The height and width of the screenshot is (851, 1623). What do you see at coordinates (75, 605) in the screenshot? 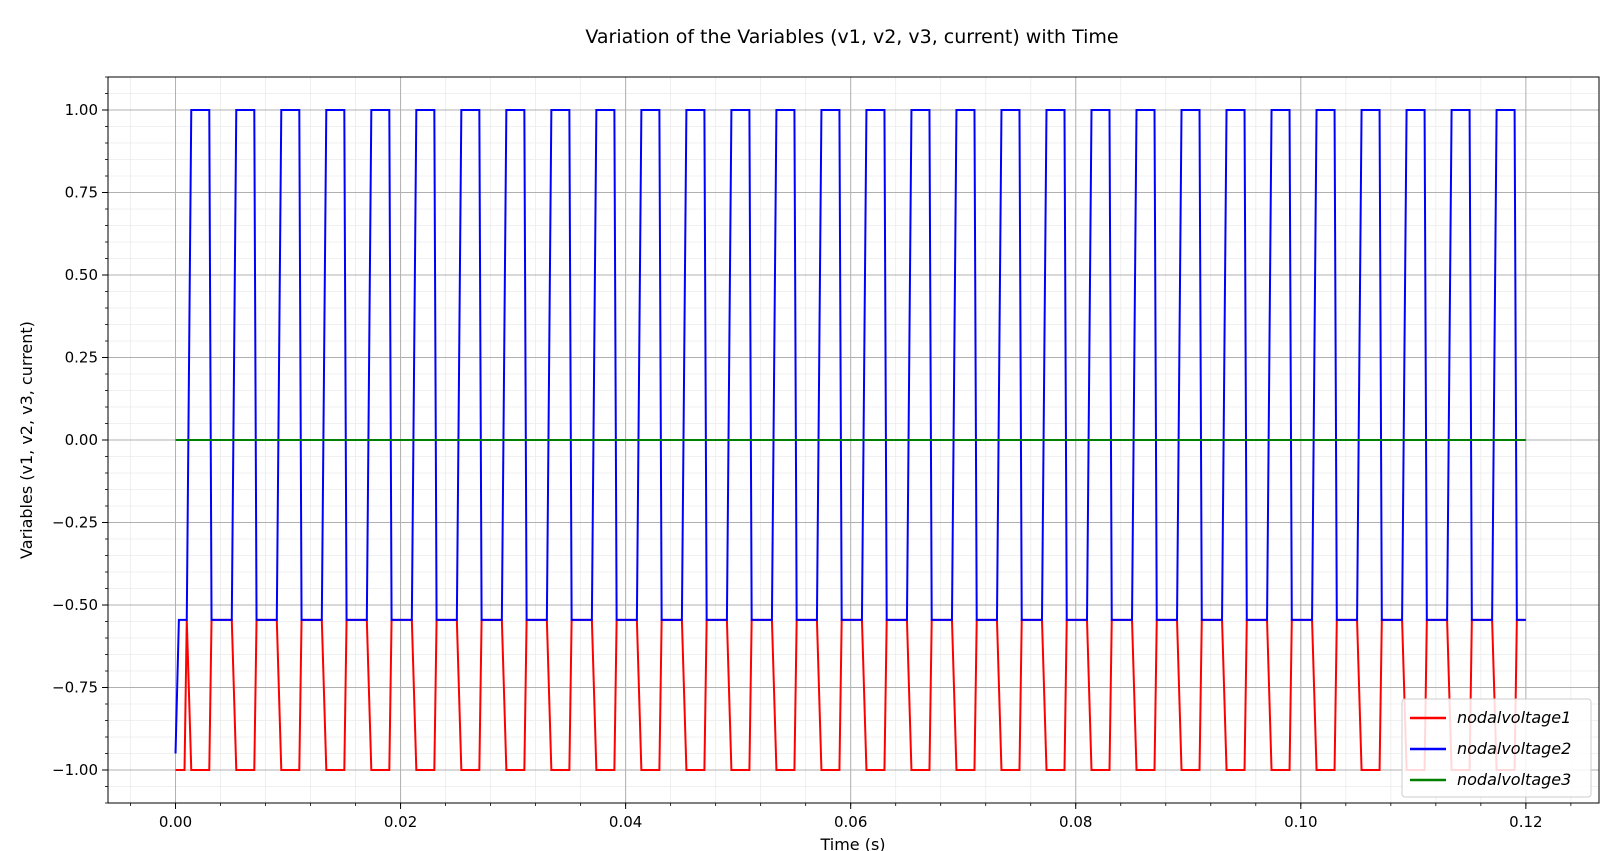
I see `y-tick-label: −0.50` at bounding box center [75, 605].